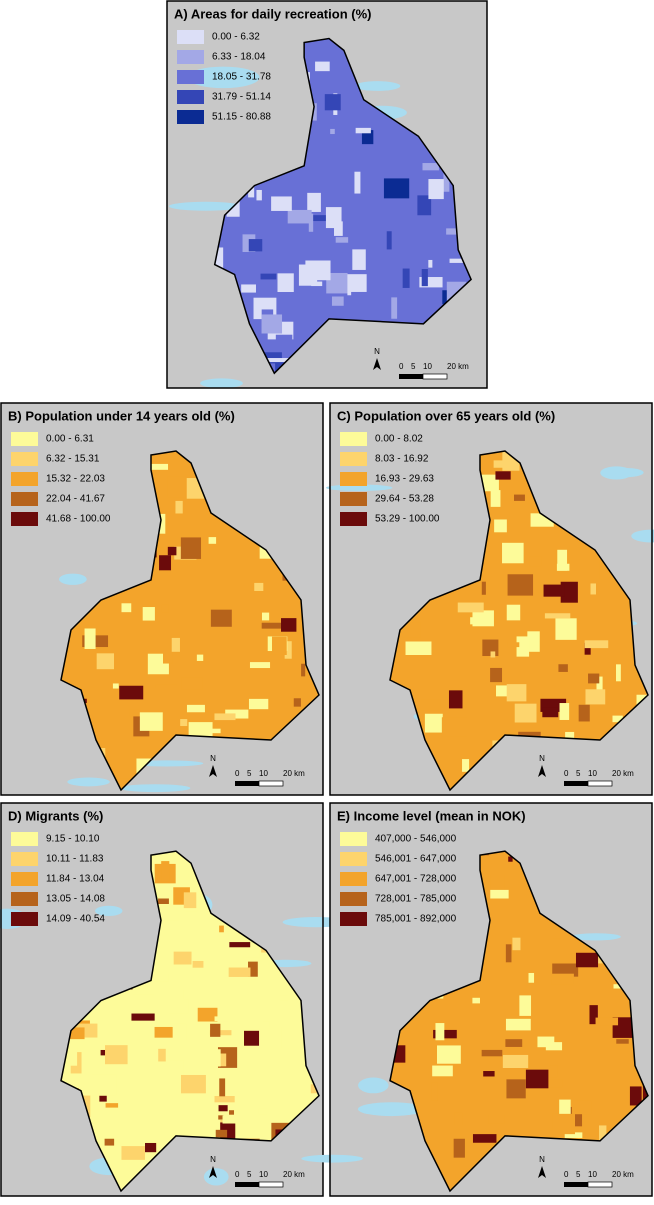  Describe the element at coordinates (542, 758) in the screenshot. I see `north-label: N` at that location.